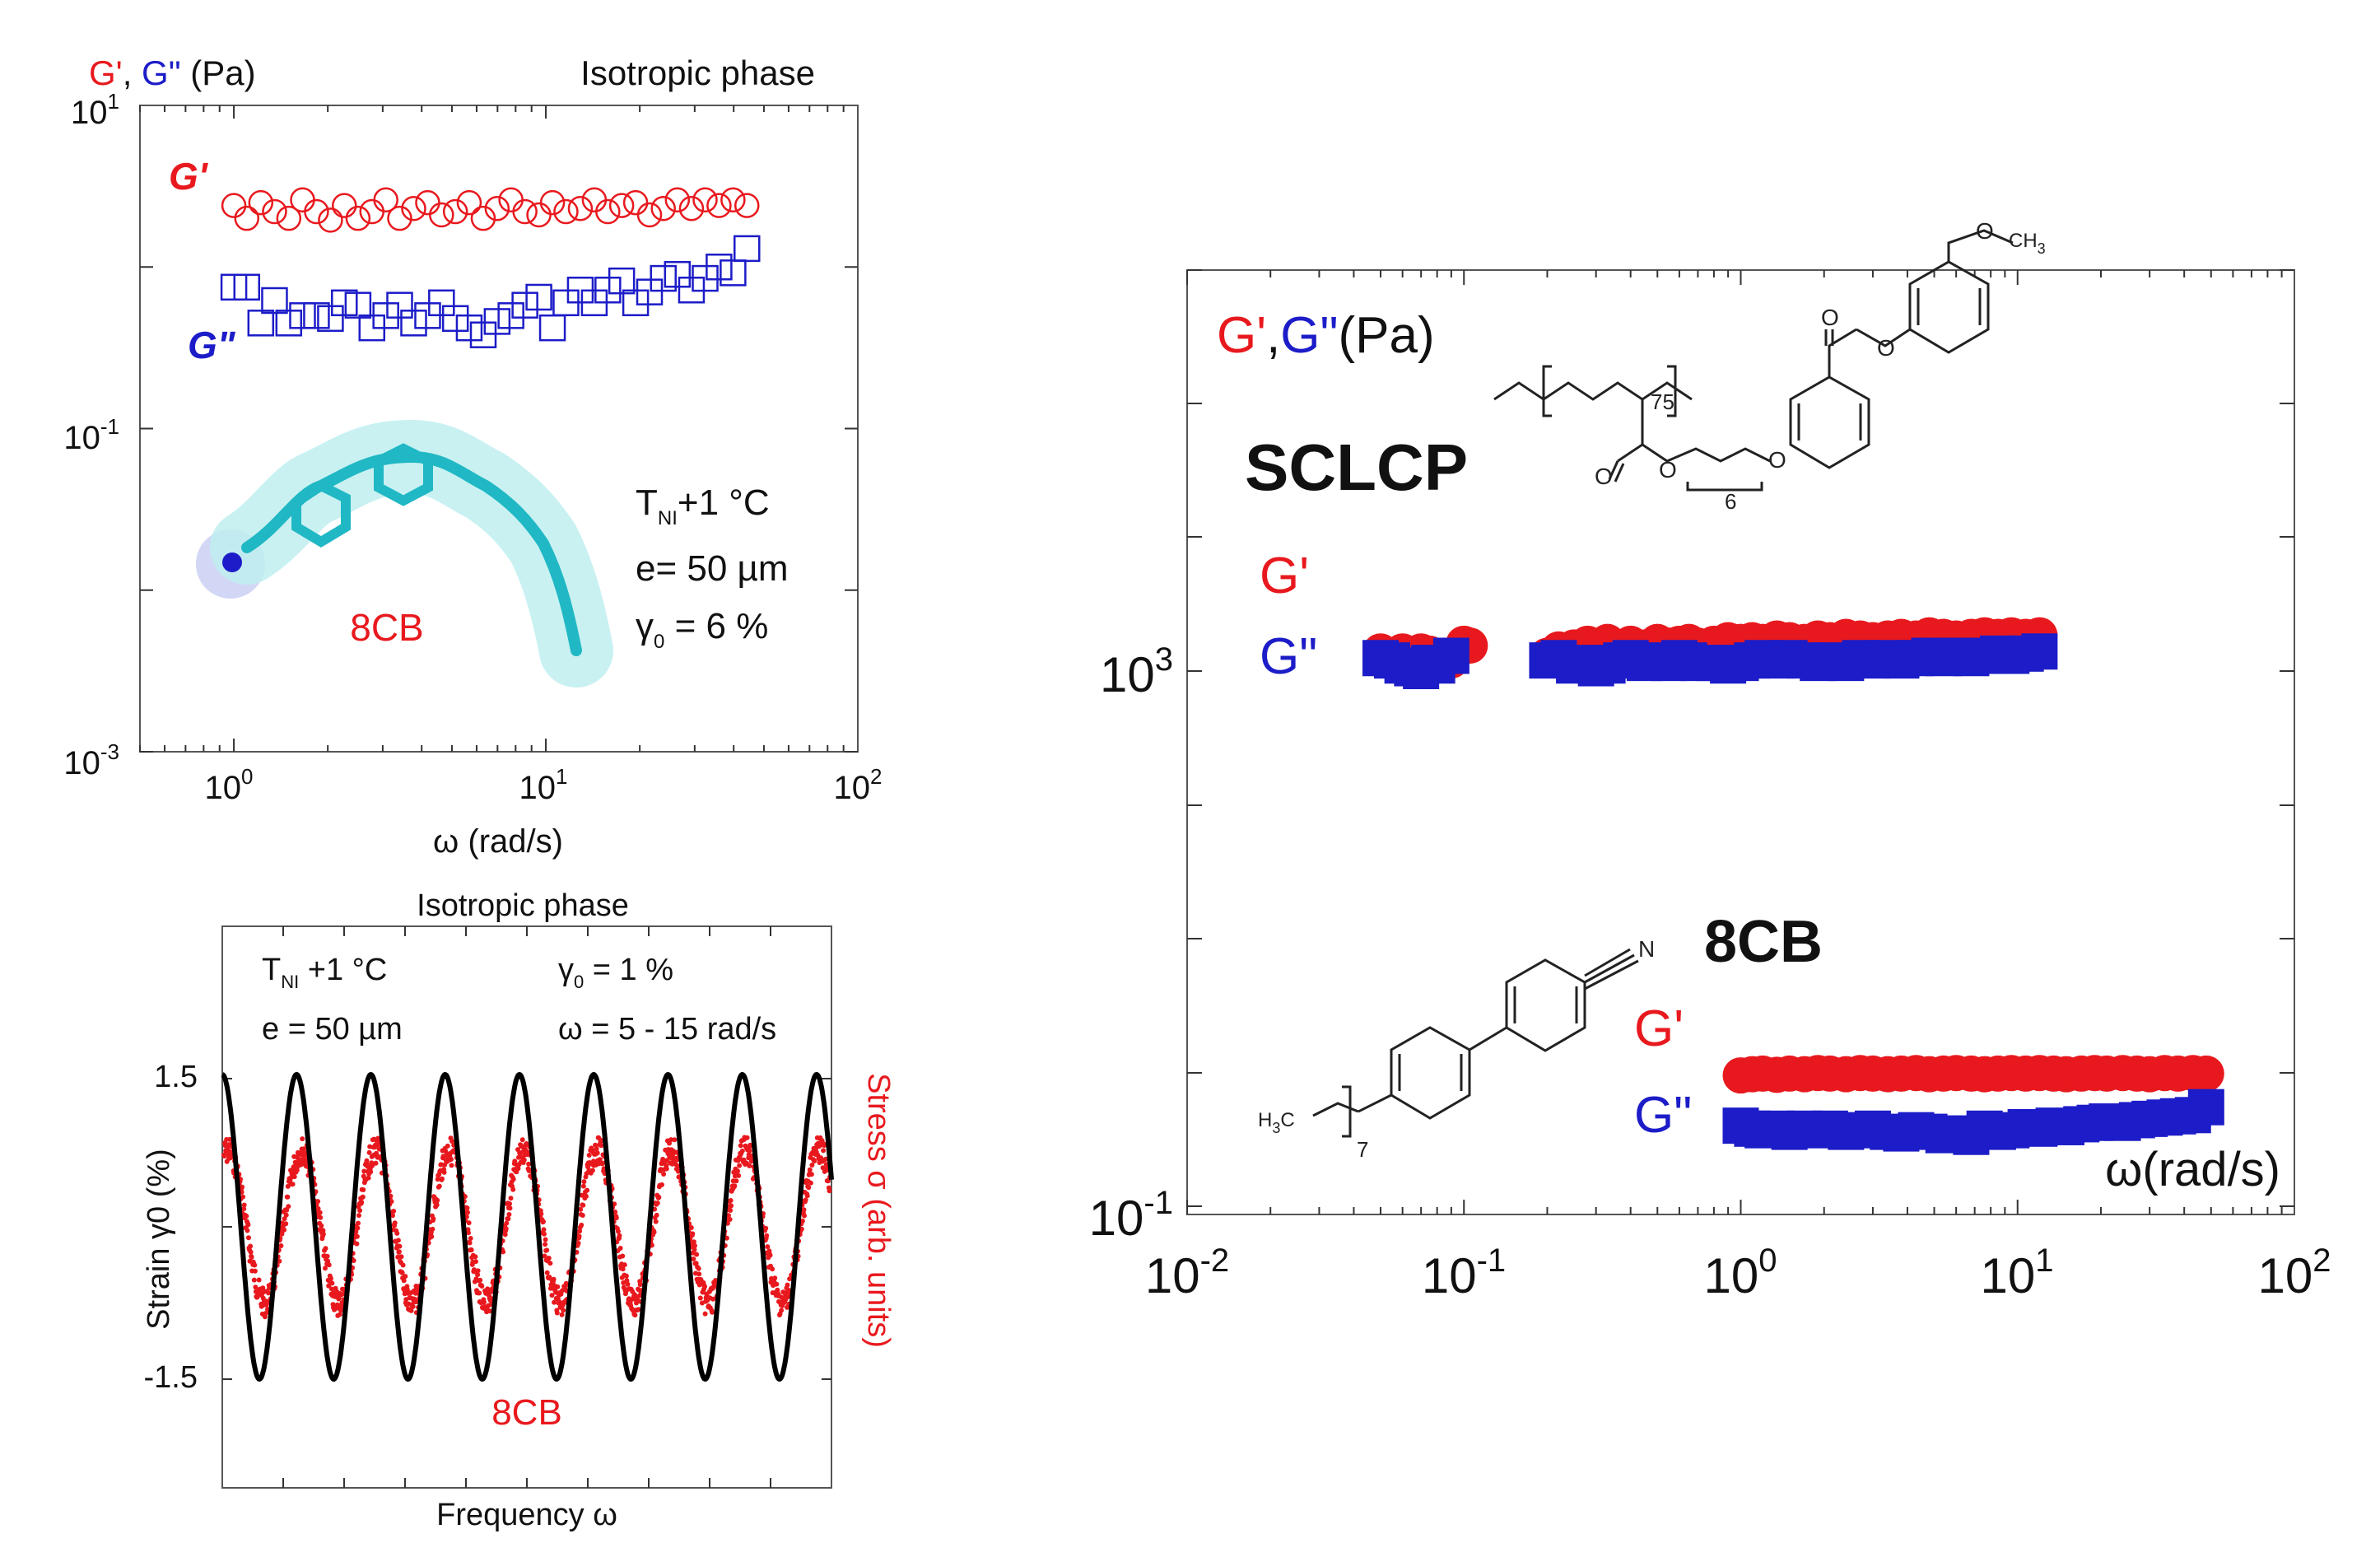 The image size is (2380, 1557). What do you see at coordinates (531, 1005) in the screenshot?
I see `panel-b-conditions-background` at bounding box center [531, 1005].